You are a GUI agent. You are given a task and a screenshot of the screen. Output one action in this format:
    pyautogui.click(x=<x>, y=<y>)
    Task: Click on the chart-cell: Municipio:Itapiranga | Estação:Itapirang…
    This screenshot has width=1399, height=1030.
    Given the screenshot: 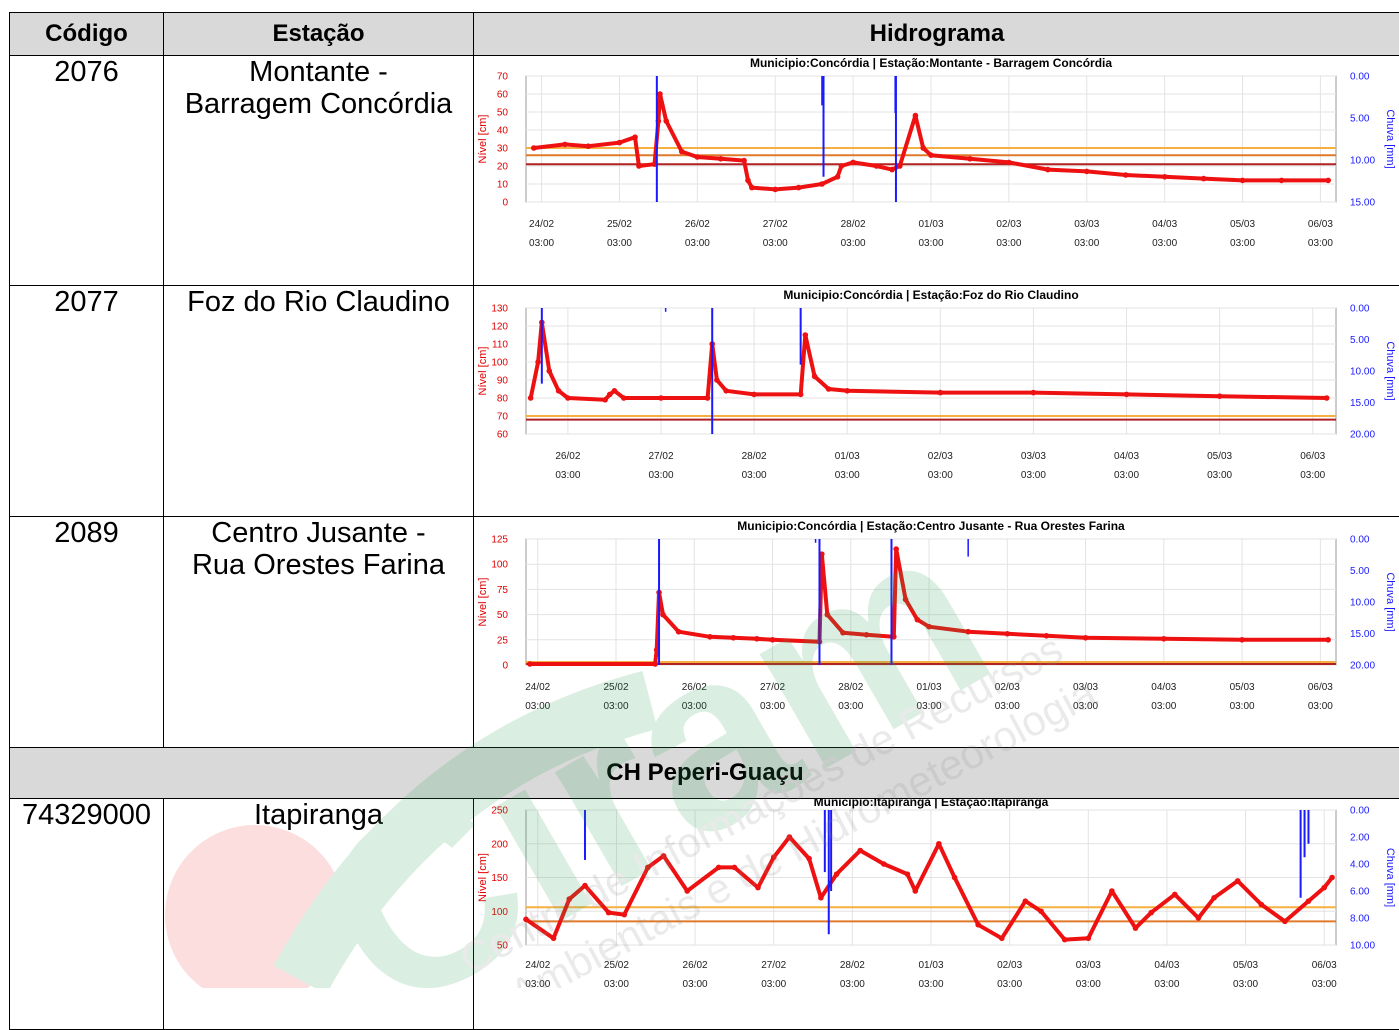 What is the action you would take?
    pyautogui.click(x=936, y=914)
    